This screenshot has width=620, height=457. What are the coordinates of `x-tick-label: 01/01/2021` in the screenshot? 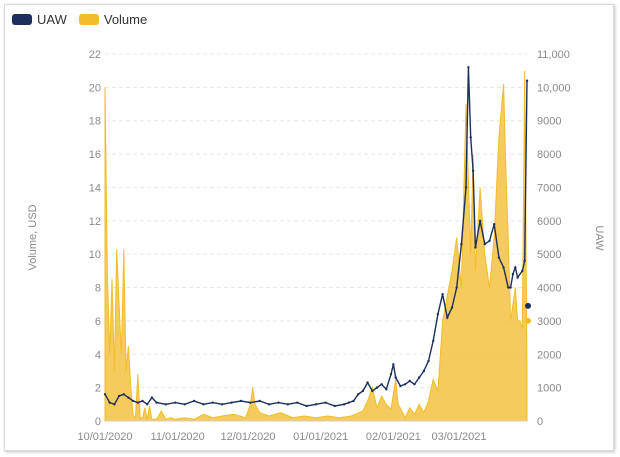 It's located at (320, 437).